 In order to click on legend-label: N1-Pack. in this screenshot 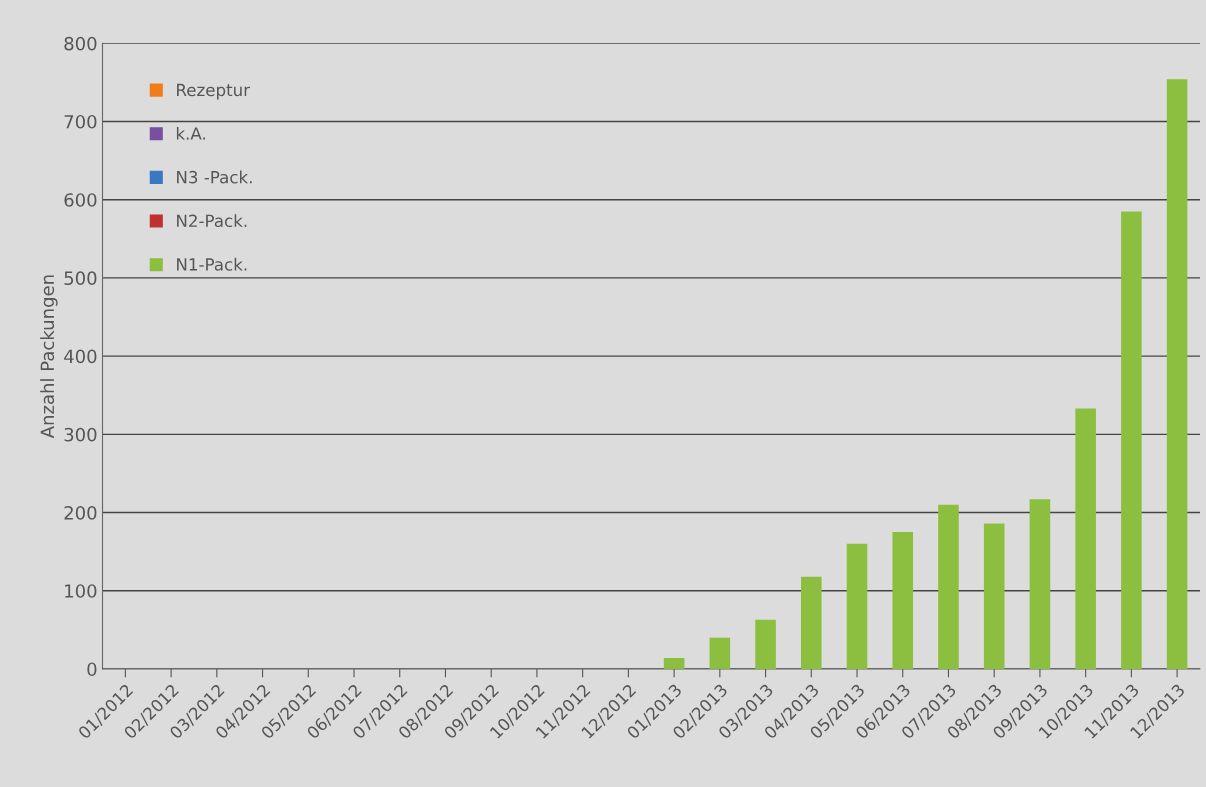, I will do `click(212, 264)`.